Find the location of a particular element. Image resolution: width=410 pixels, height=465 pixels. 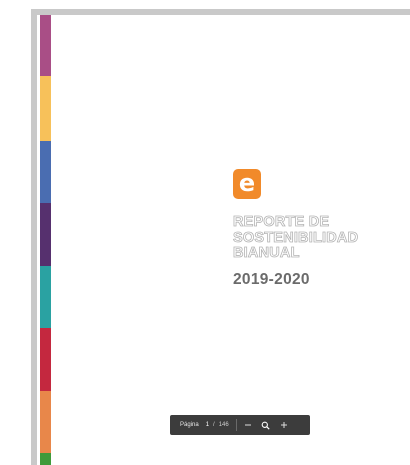

toolbar-divider is located at coordinates (236, 425).